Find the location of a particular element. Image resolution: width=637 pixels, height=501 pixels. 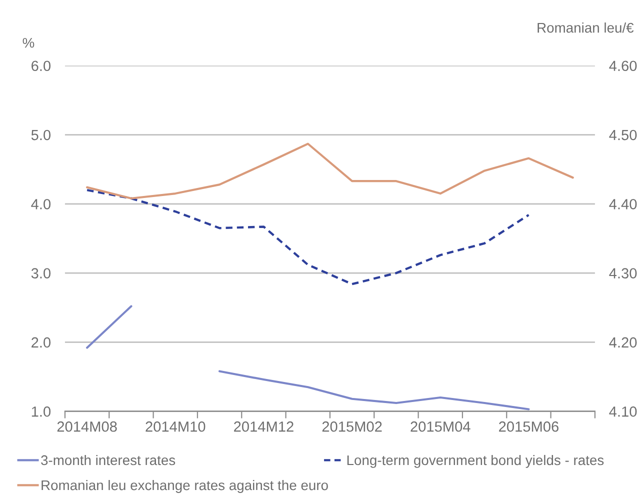

legend-label: Long-term government bond yields - rates is located at coordinates (475, 461).